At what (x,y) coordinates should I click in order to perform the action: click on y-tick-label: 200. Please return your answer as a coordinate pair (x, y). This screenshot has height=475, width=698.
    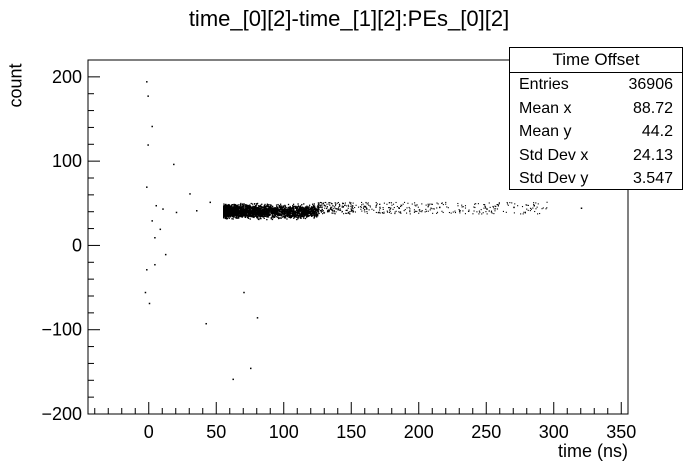
    Looking at the image, I should click on (67, 77).